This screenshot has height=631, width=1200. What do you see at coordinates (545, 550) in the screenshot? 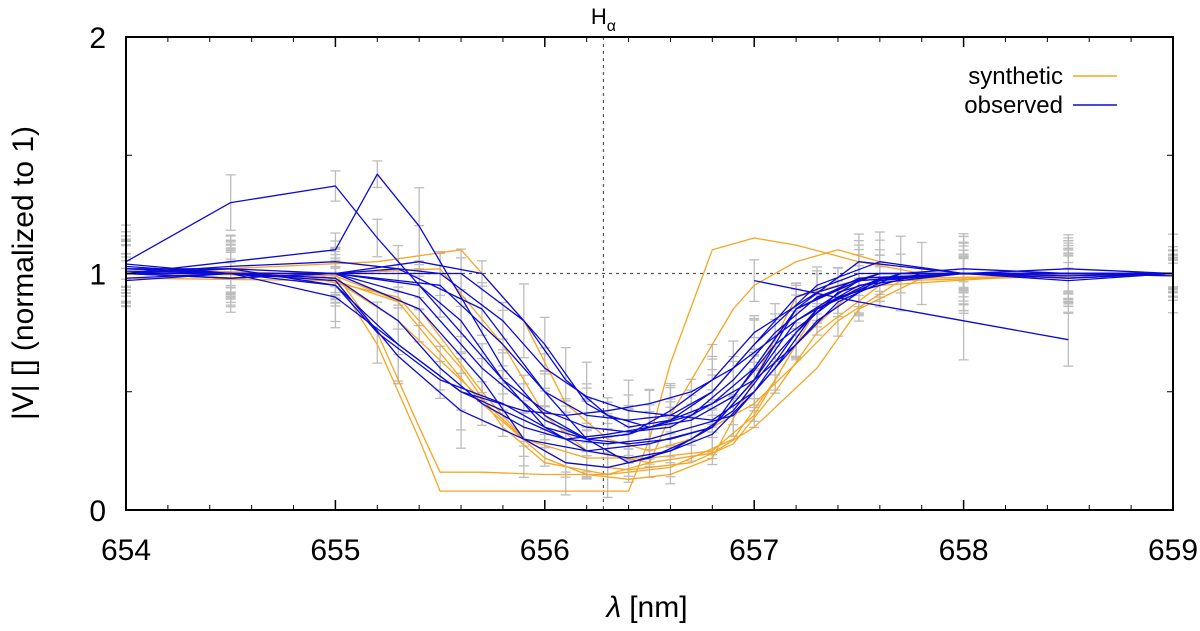
I see `x-tick-label: 656` at bounding box center [545, 550].